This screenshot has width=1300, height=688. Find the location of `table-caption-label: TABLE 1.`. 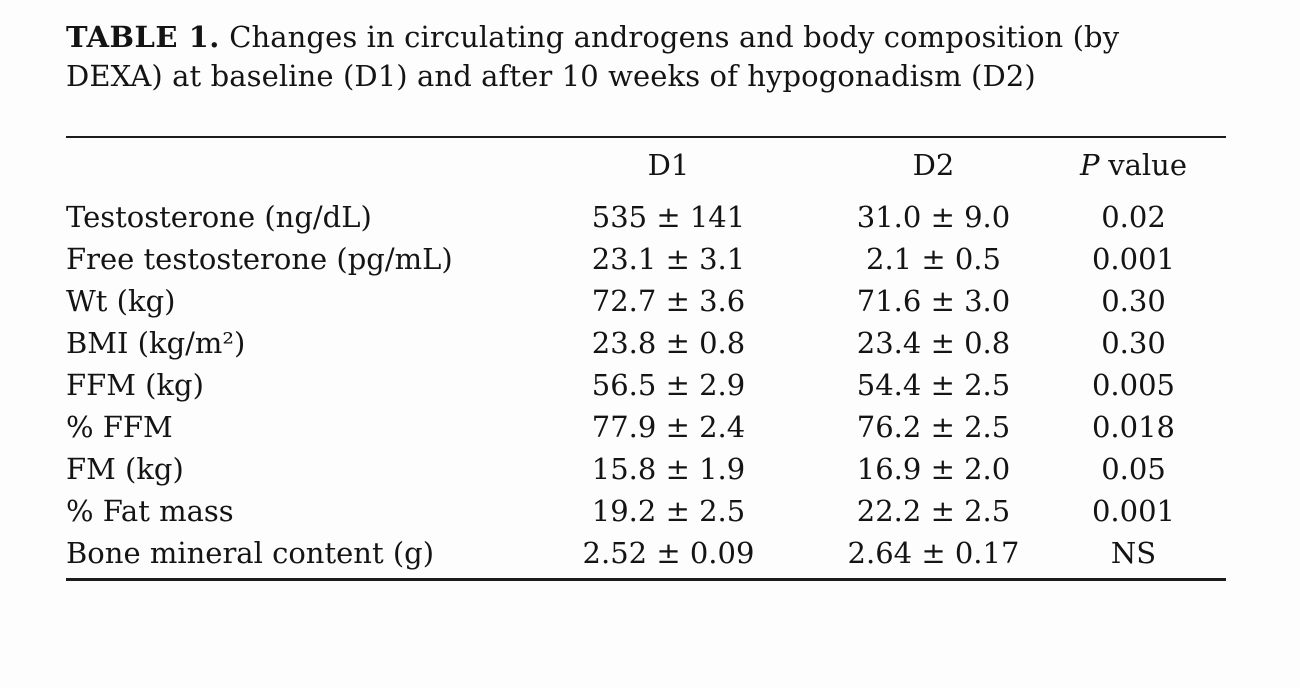

table-caption-label: TABLE 1. is located at coordinates (143, 37).